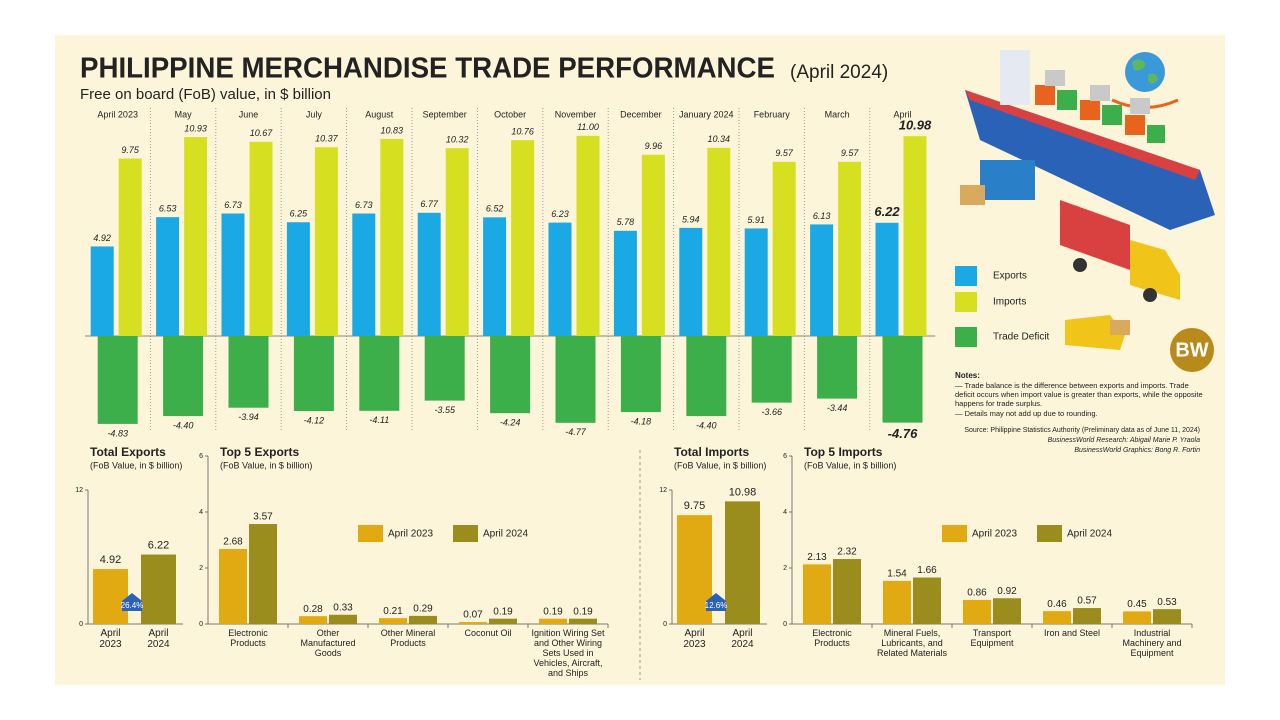  What do you see at coordinates (847, 552) in the screenshot?
I see `value-label: 2.32` at bounding box center [847, 552].